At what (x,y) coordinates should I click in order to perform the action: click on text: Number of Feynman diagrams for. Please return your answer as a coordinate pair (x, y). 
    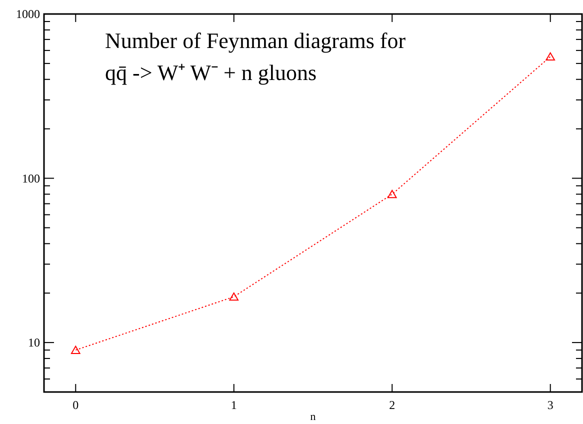
    Looking at the image, I should click on (255, 40).